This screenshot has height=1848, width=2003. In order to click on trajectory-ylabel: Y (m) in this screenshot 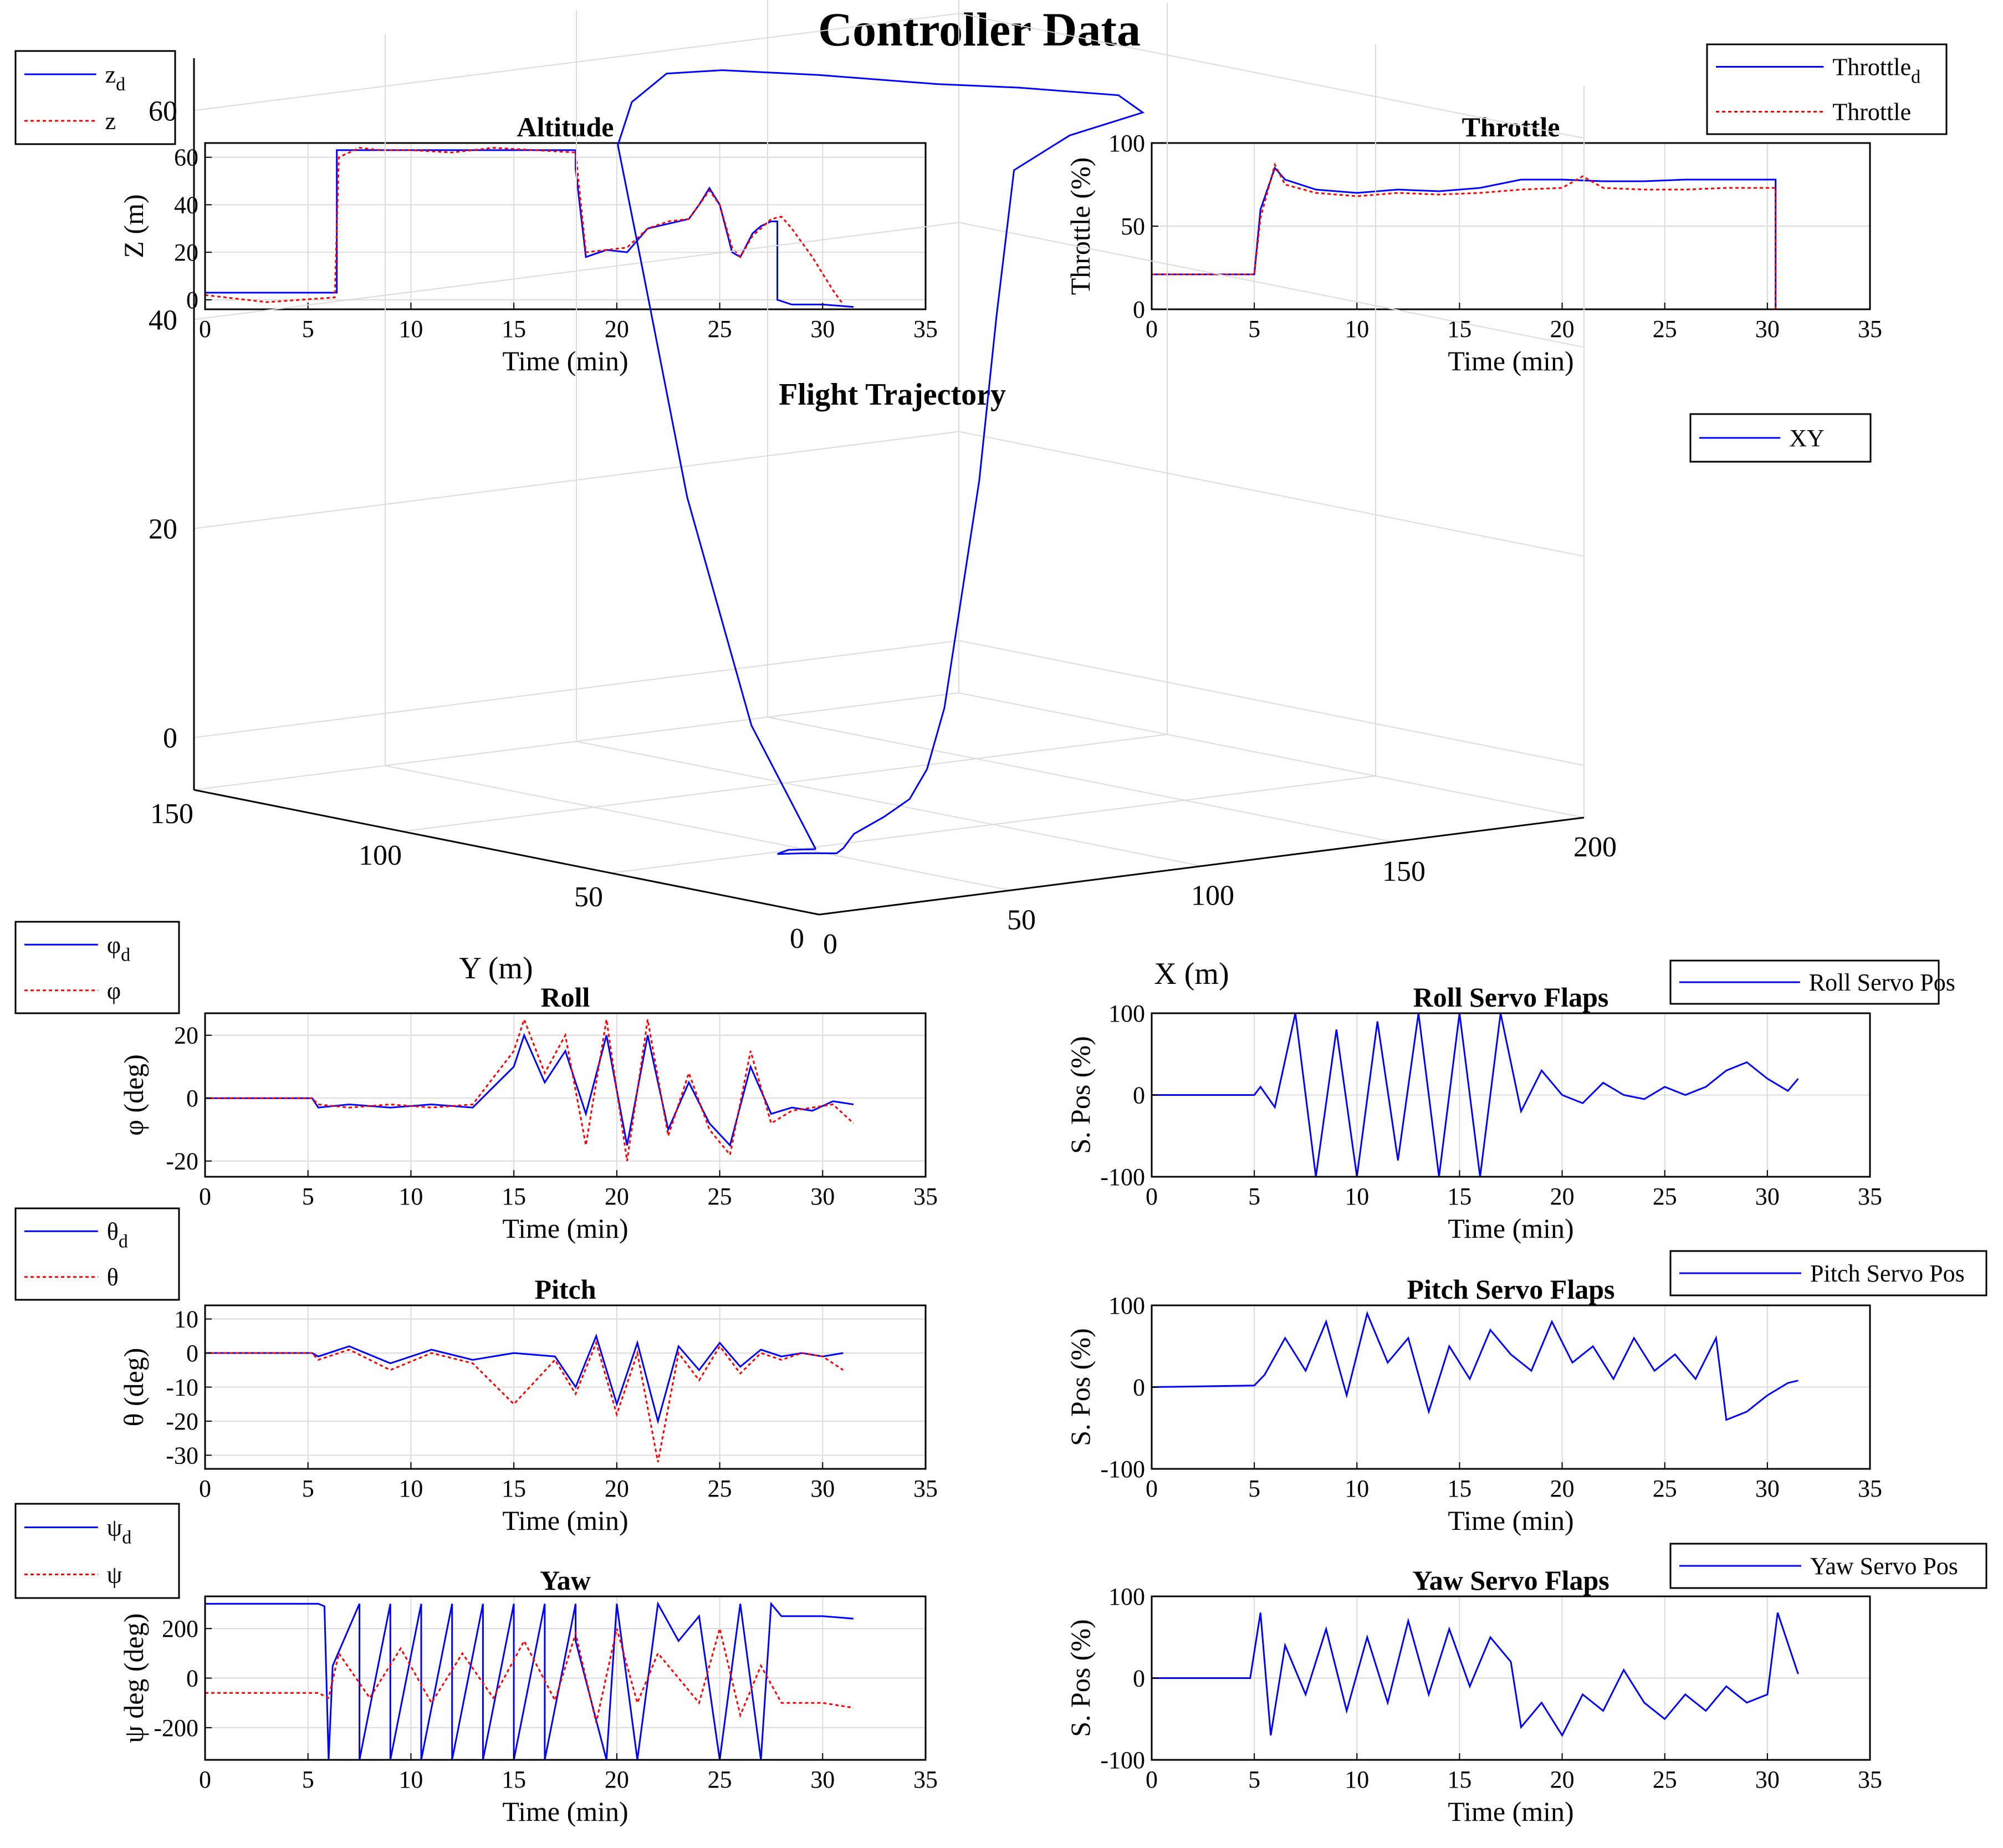, I will do `click(496, 969)`.